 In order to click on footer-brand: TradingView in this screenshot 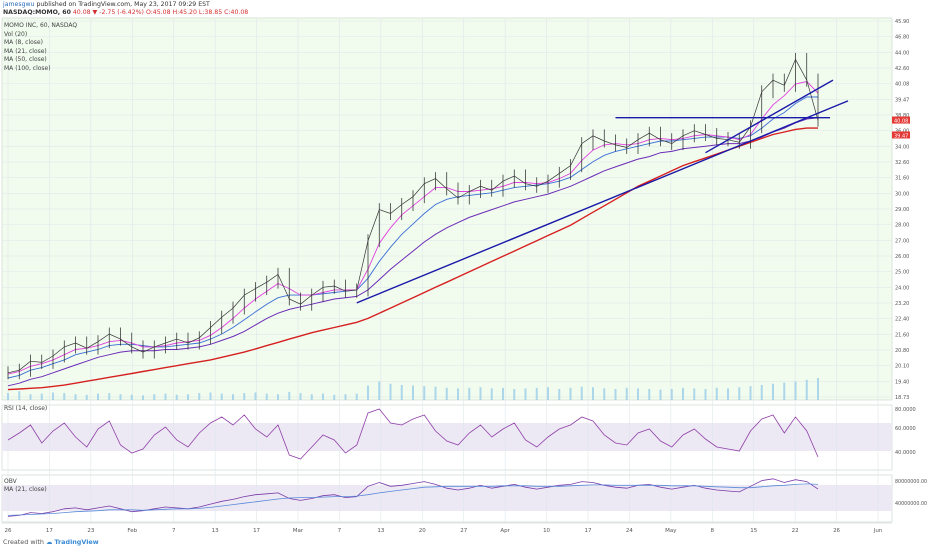, I will do `click(76, 542)`.